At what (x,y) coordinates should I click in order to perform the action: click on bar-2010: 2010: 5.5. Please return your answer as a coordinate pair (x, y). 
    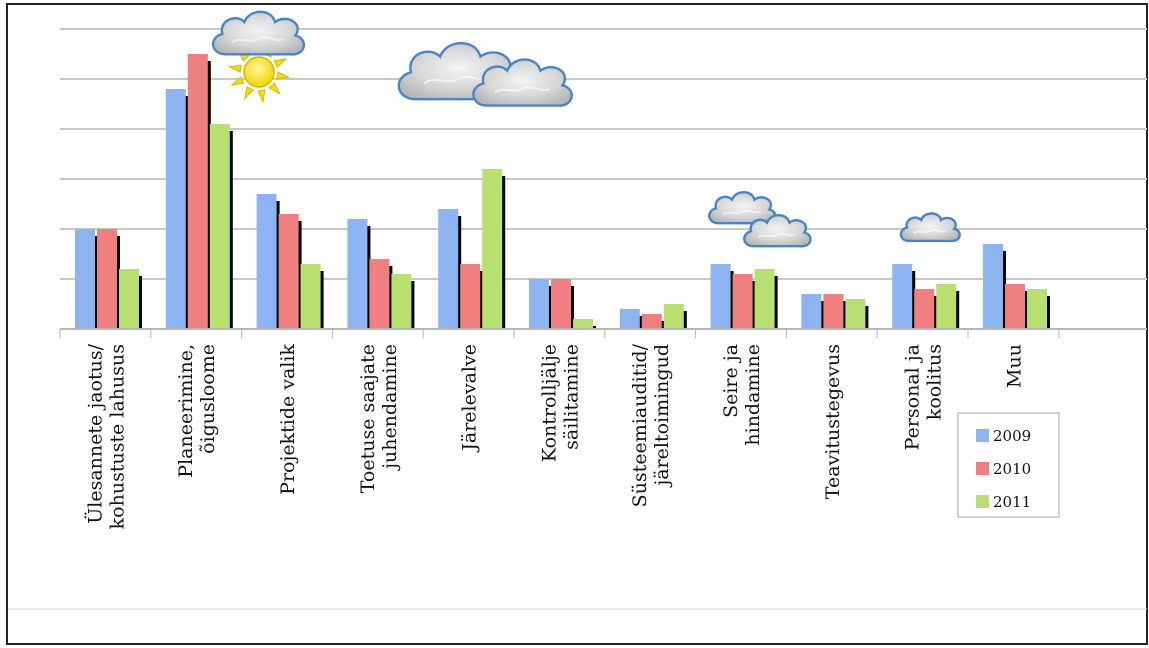
    Looking at the image, I should click on (197, 191).